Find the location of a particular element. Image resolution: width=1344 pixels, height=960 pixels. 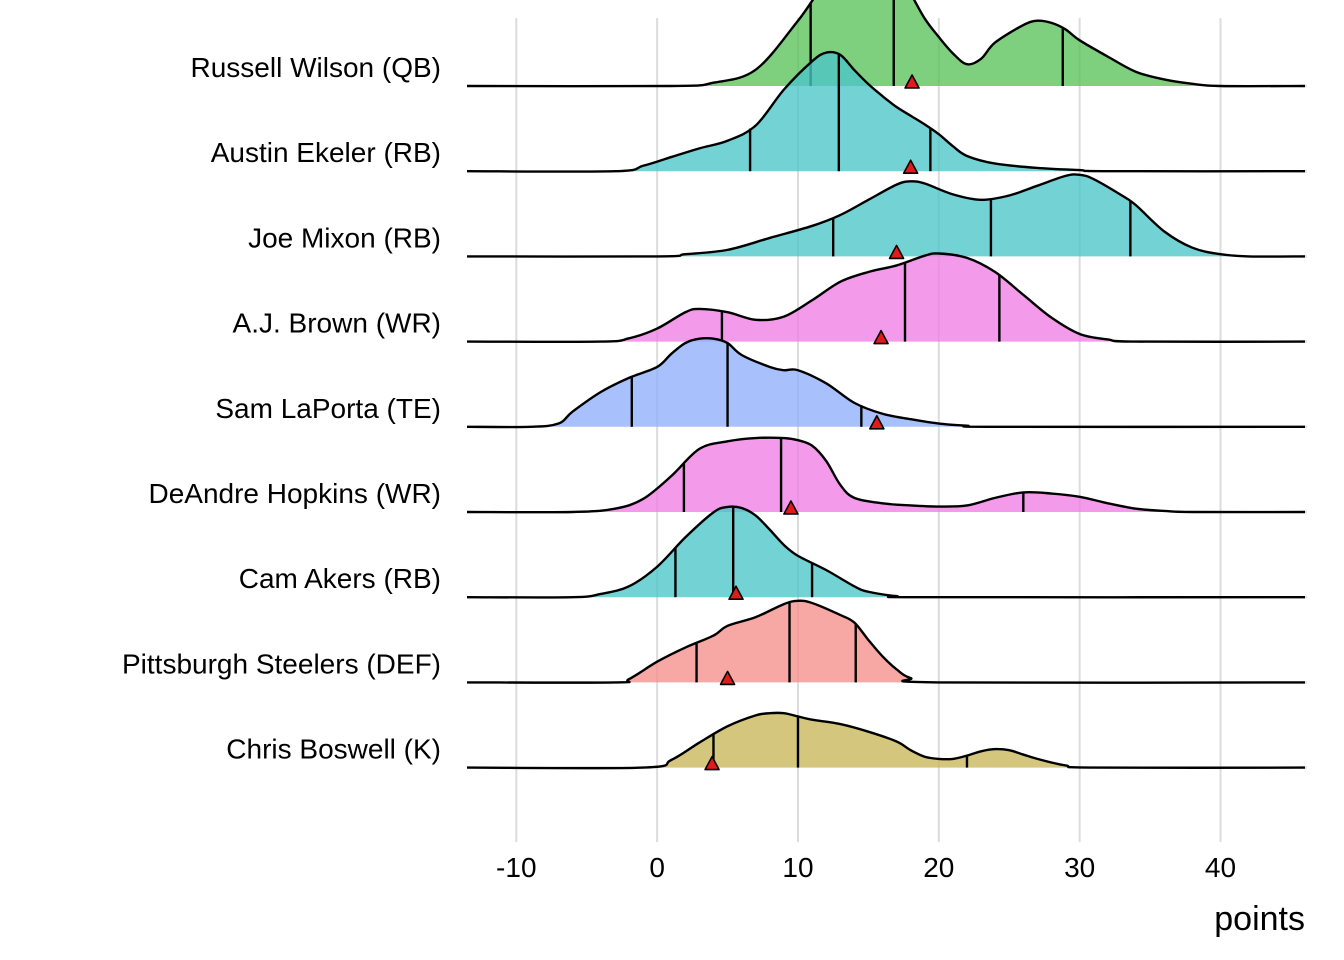

player-label: Russell Wilson (QB) is located at coordinates (316, 67).